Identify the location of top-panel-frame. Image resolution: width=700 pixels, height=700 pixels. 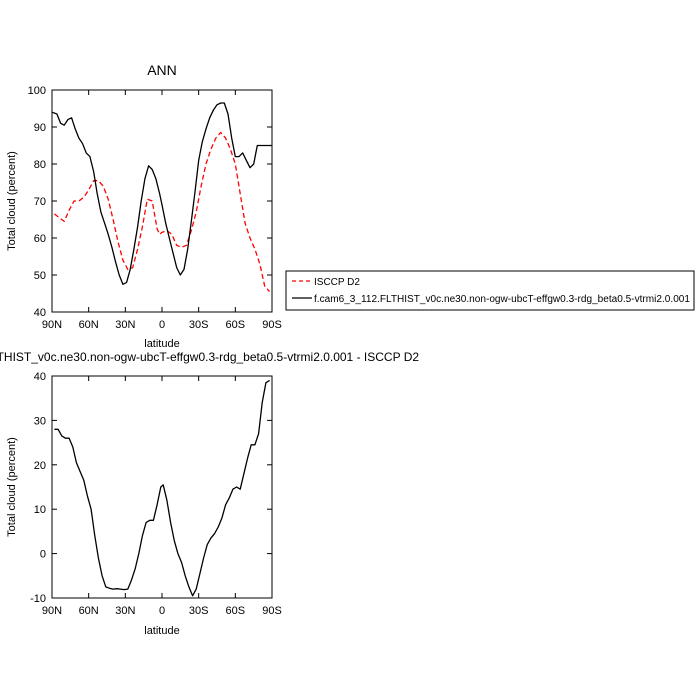
(162, 201).